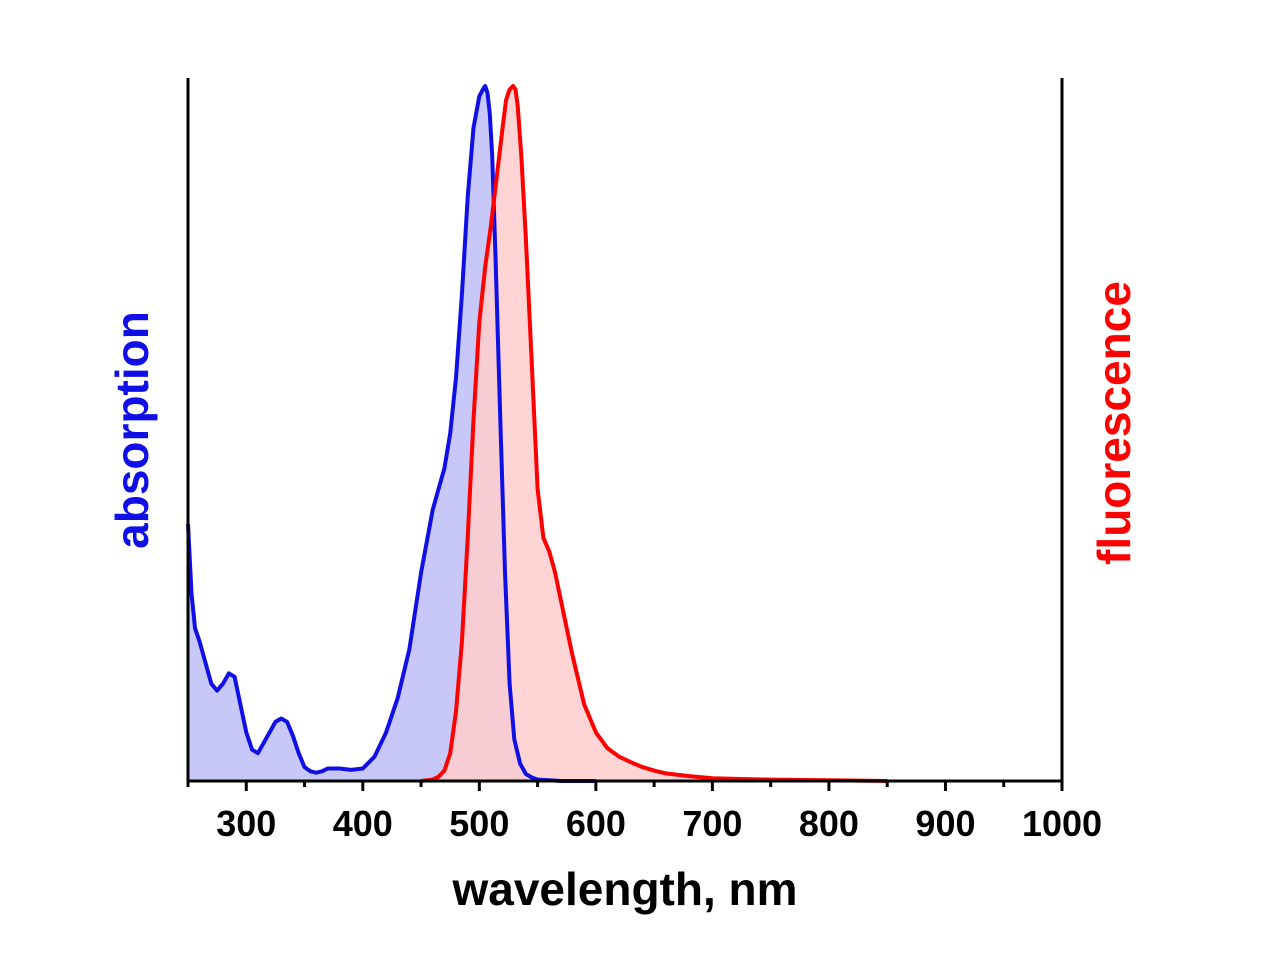 Image resolution: width=1280 pixels, height=980 pixels. Describe the element at coordinates (363, 823) in the screenshot. I see `x-tick-label: 400` at that location.